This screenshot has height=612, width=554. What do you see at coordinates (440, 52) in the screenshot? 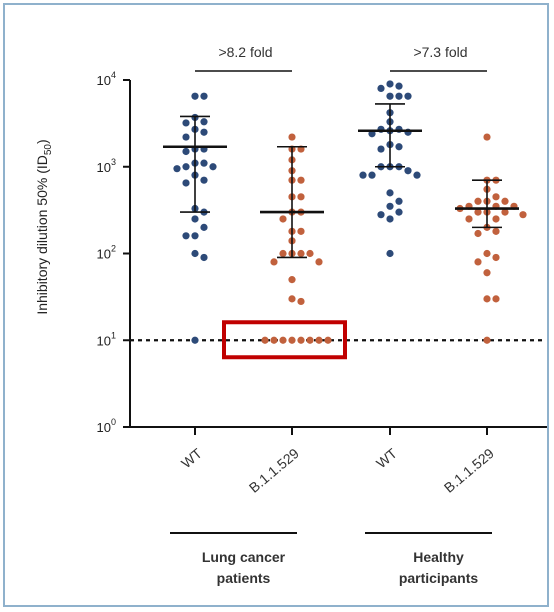
I see `fold-annotation-label: >7.3 fold` at bounding box center [440, 52].